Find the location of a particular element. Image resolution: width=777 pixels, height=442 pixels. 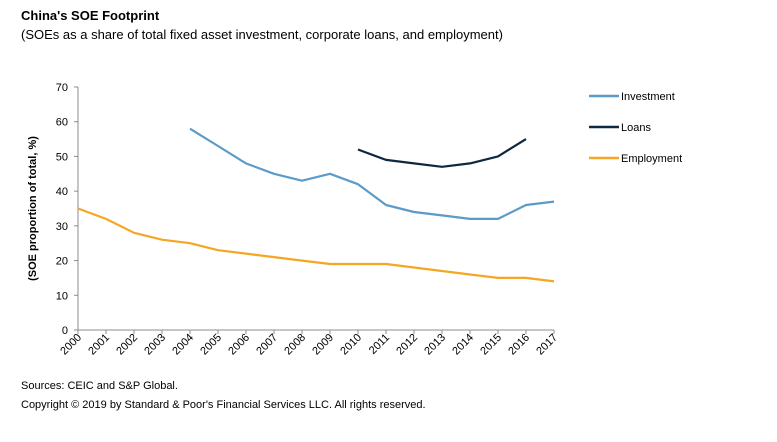

legend-label-employment: Employment is located at coordinates (651, 159).